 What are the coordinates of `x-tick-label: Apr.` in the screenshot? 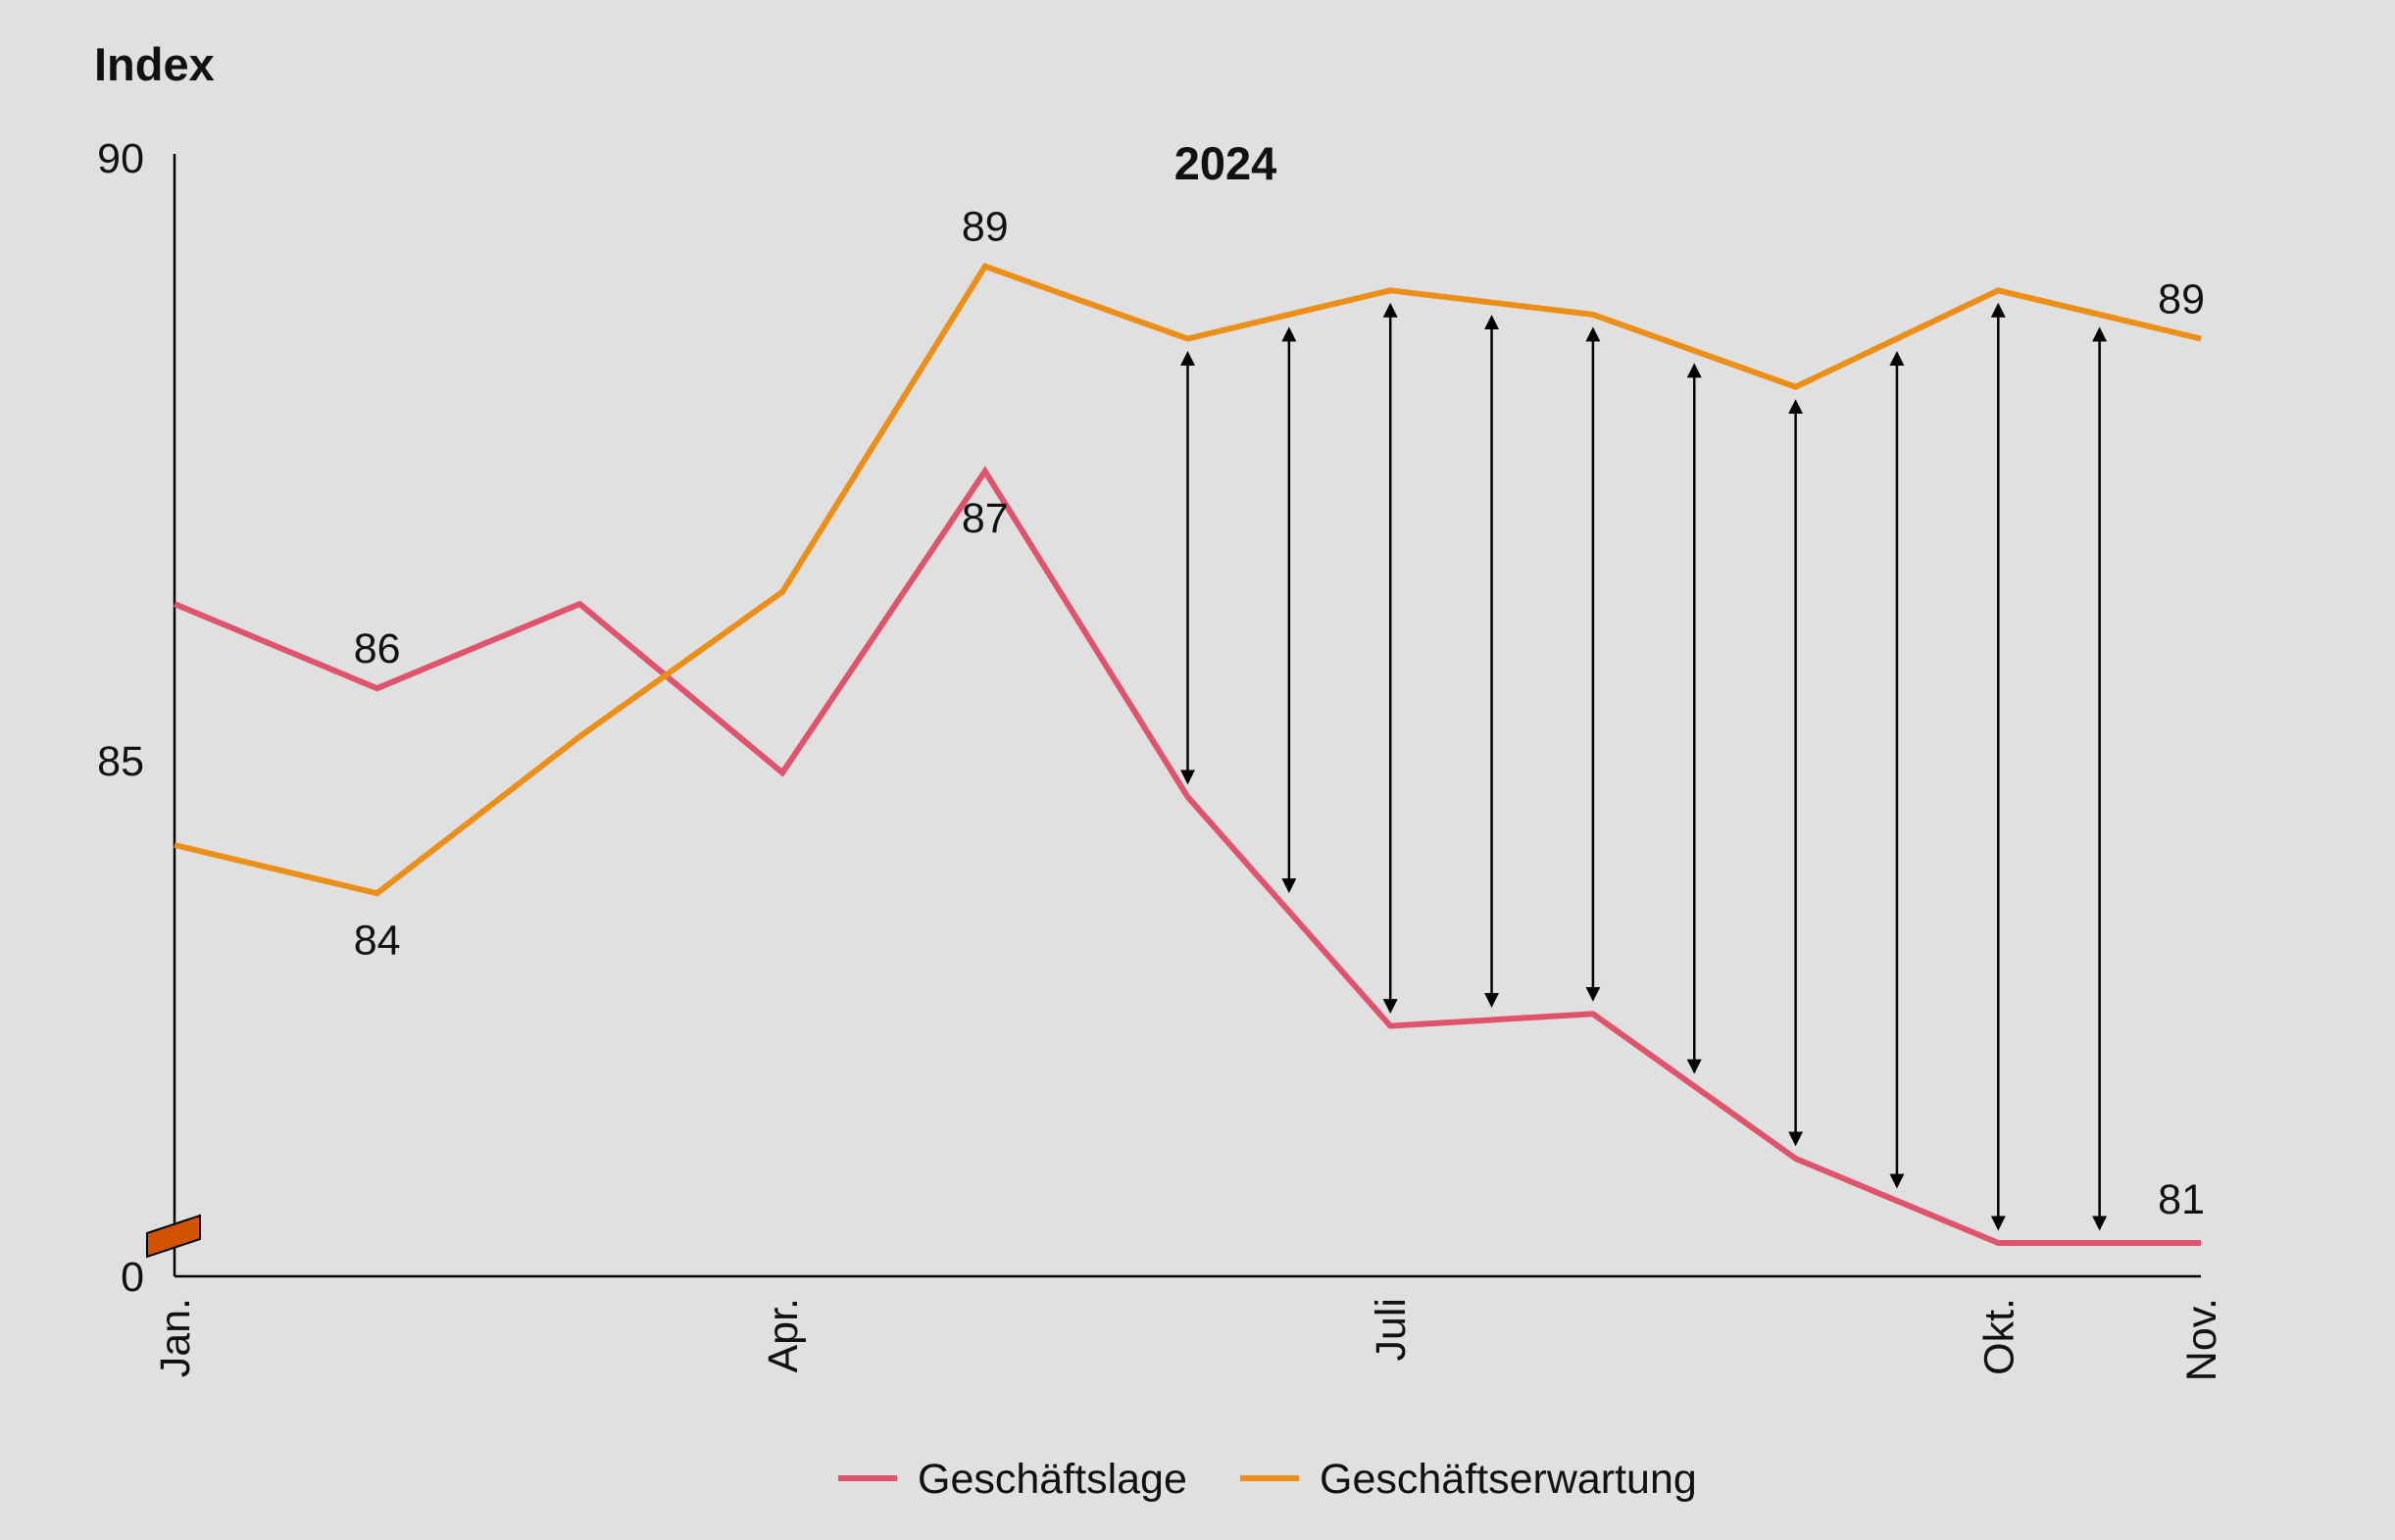 It's located at (784, 1336).